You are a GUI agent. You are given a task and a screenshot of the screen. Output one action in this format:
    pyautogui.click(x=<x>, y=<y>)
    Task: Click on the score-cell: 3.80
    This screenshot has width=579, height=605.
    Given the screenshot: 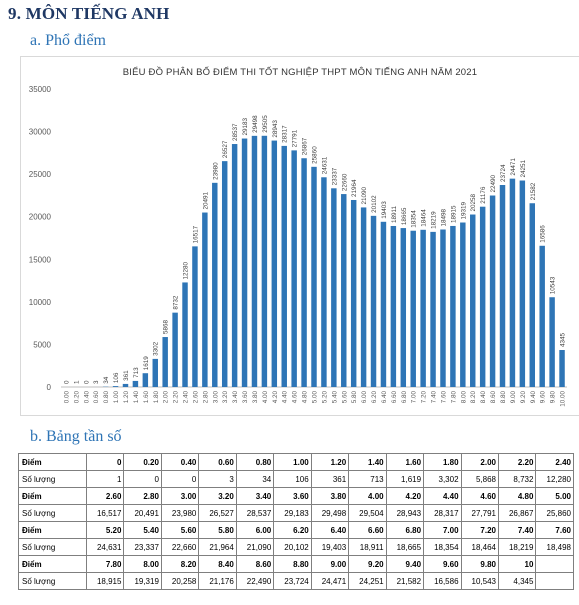 What is the action you would take?
    pyautogui.click(x=330, y=496)
    